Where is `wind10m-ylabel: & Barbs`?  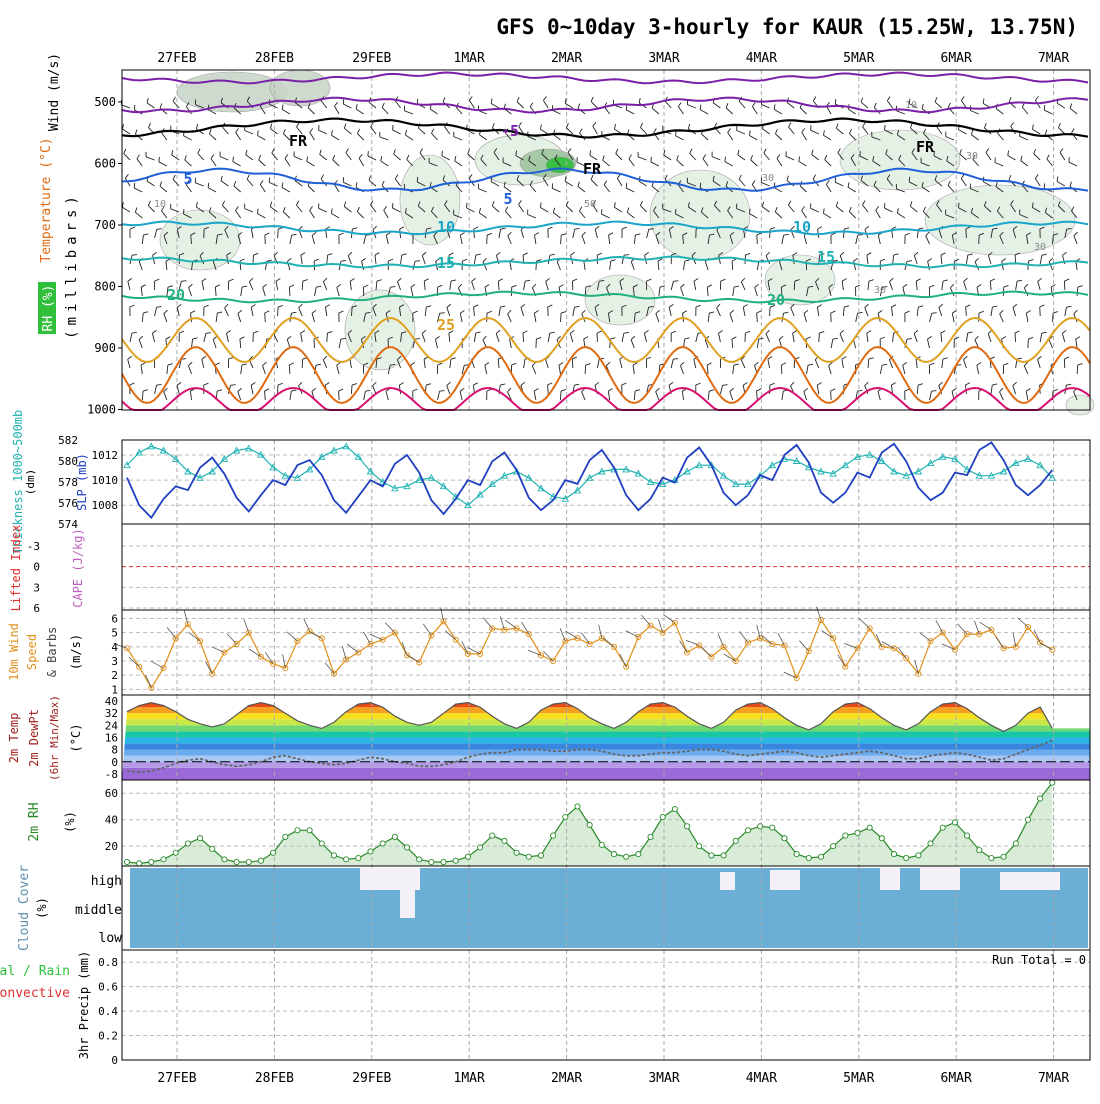
wind10m-ylabel: & Barbs is located at coordinates (52, 652).